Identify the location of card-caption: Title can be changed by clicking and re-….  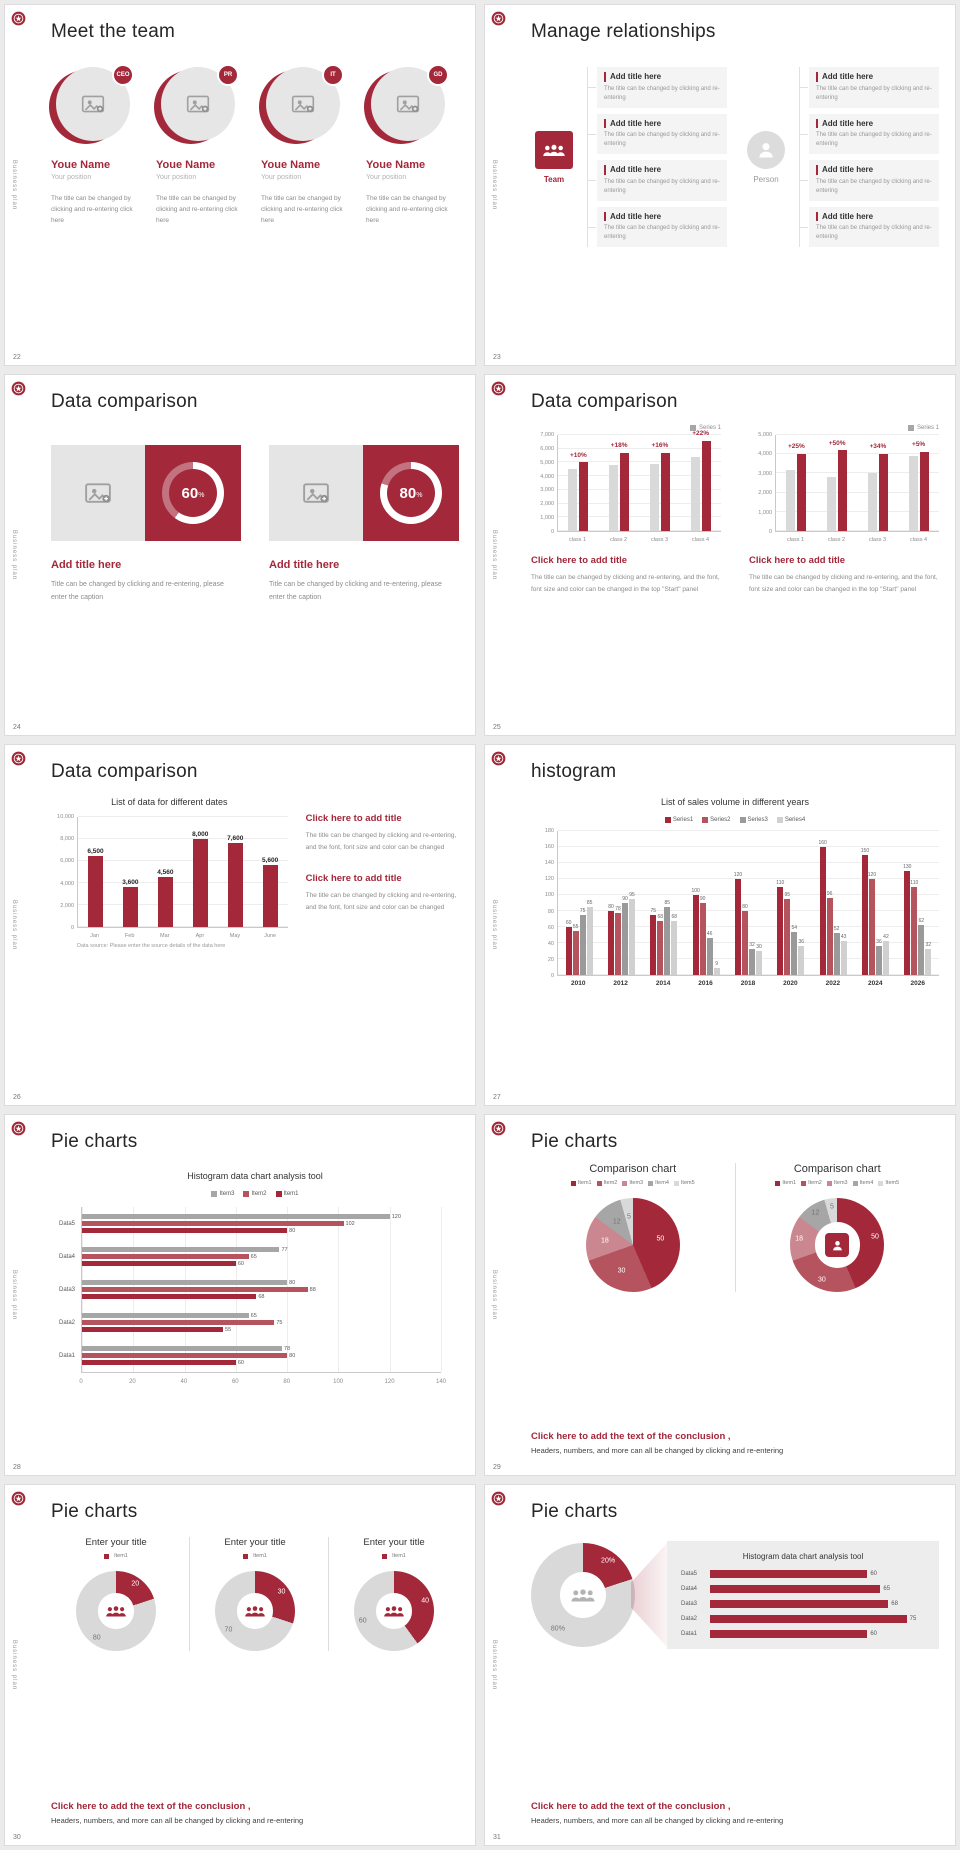
(137, 591).